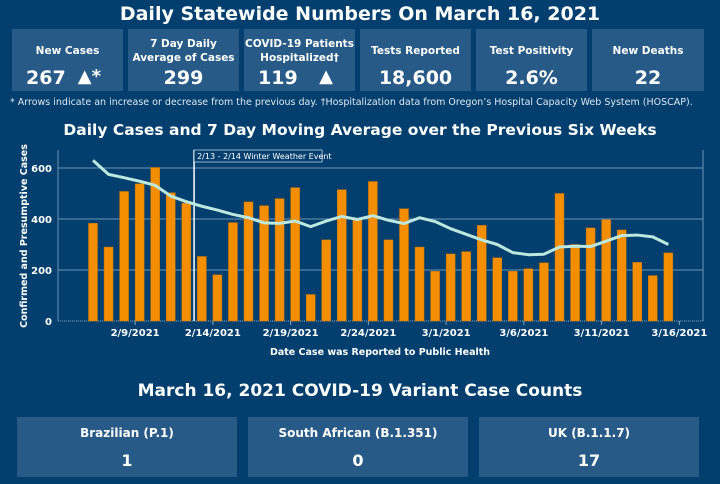 The width and height of the screenshot is (720, 484). Describe the element at coordinates (135, 333) in the screenshot. I see `x-tick-label: 2/9/2021` at that location.